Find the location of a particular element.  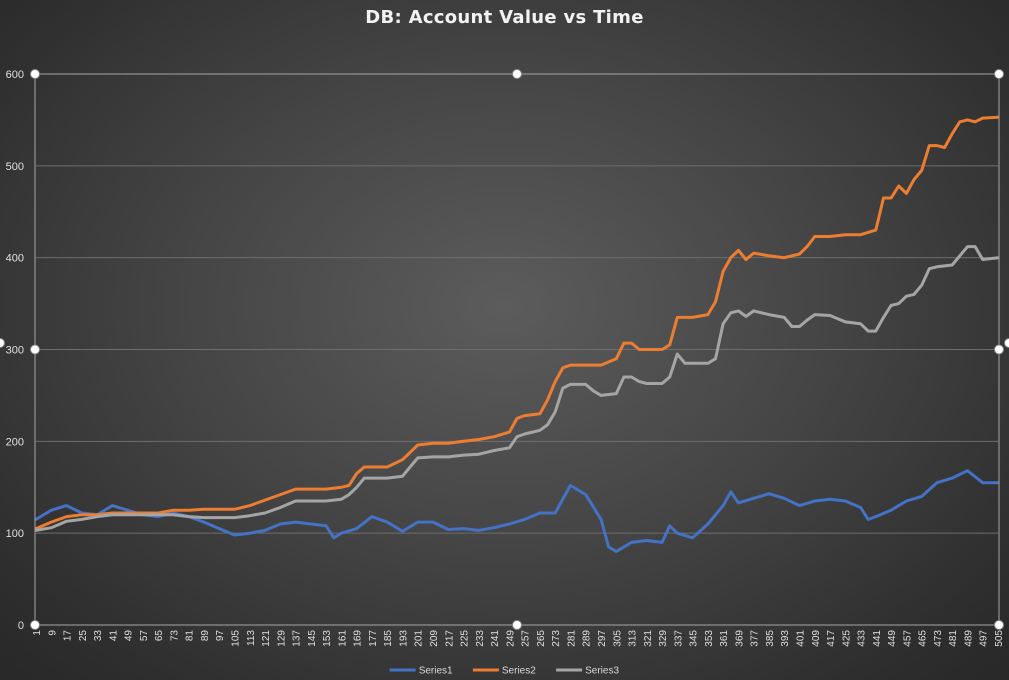

x-tick-label: 353 is located at coordinates (709, 638).